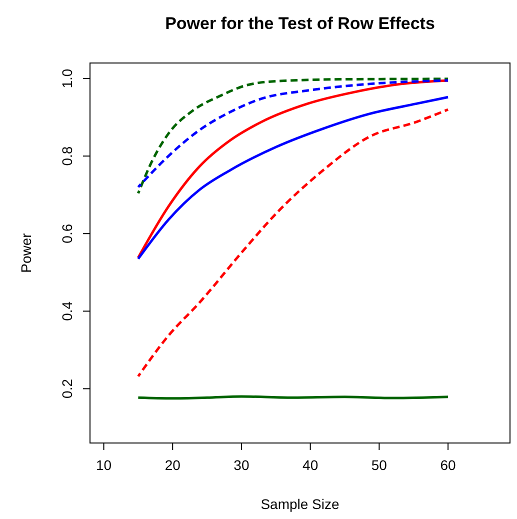  I want to click on x-tick-label: 20, so click(172, 464).